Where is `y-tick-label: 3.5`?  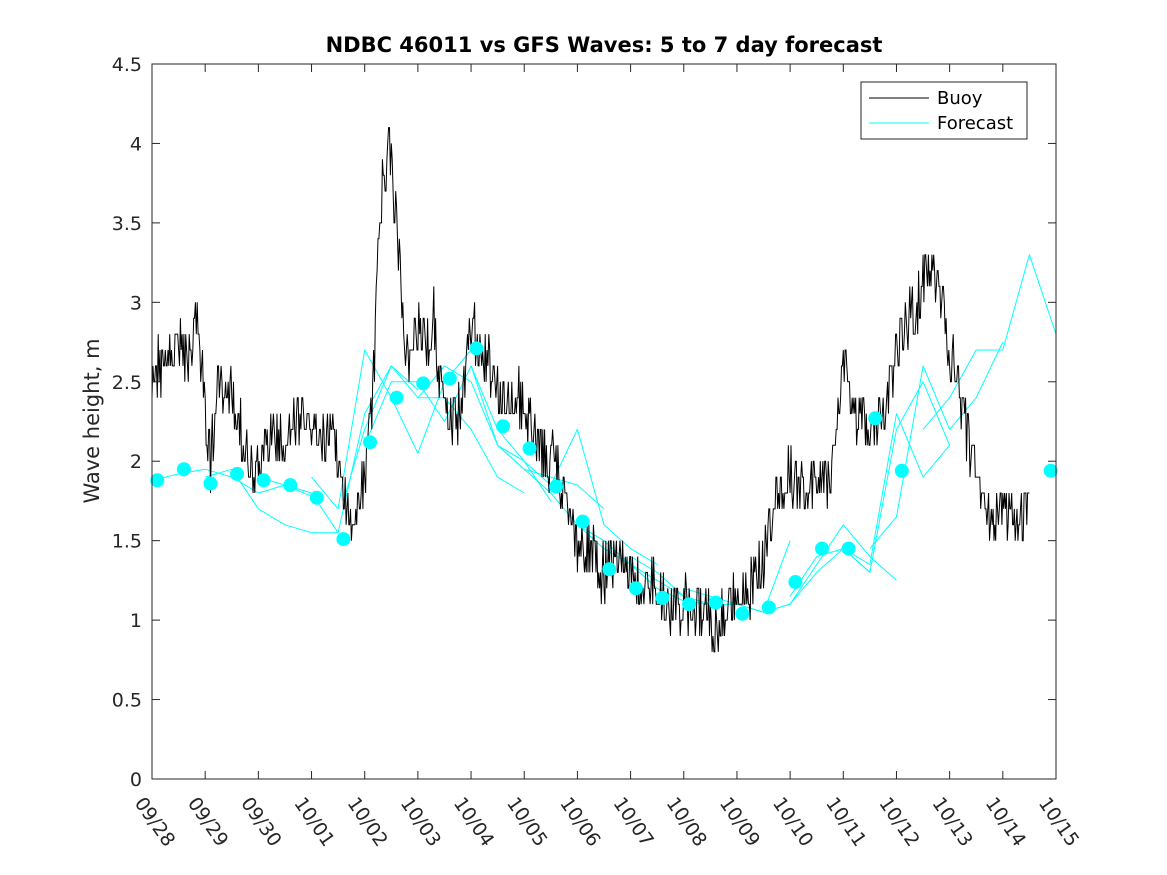
y-tick-label: 3.5 is located at coordinates (127, 224).